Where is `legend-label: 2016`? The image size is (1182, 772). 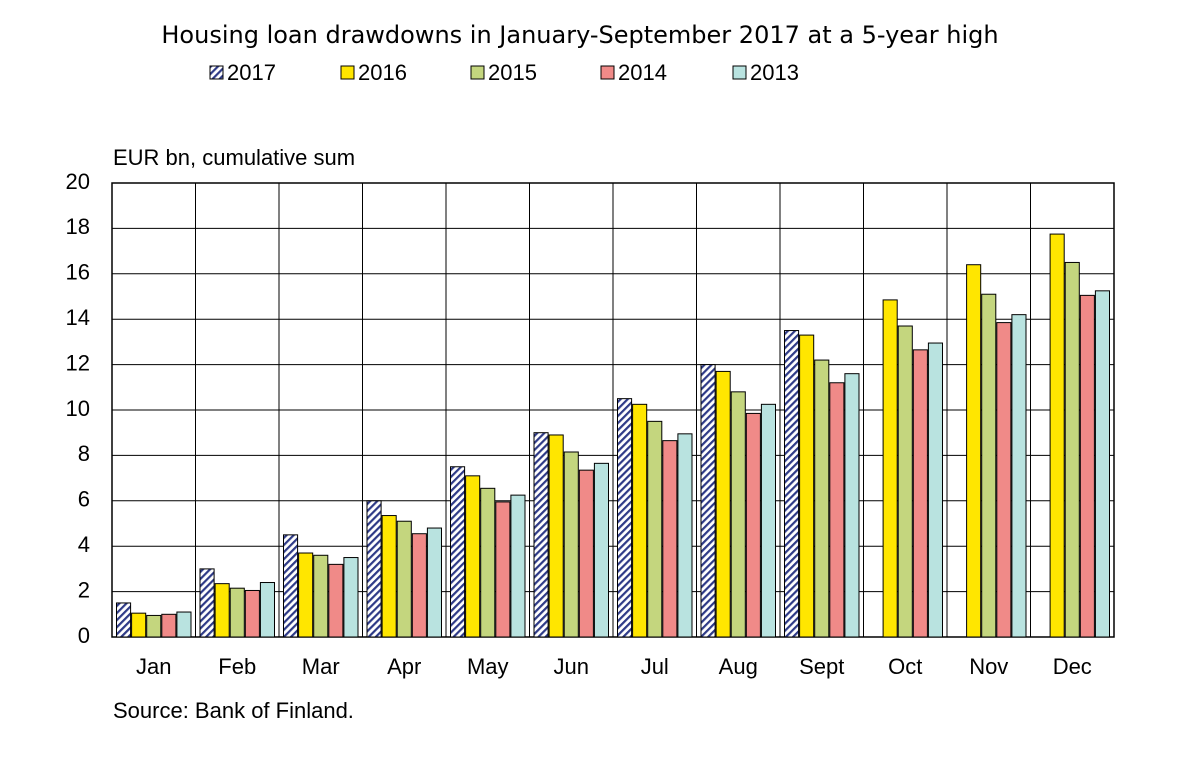
legend-label: 2016 is located at coordinates (382, 72).